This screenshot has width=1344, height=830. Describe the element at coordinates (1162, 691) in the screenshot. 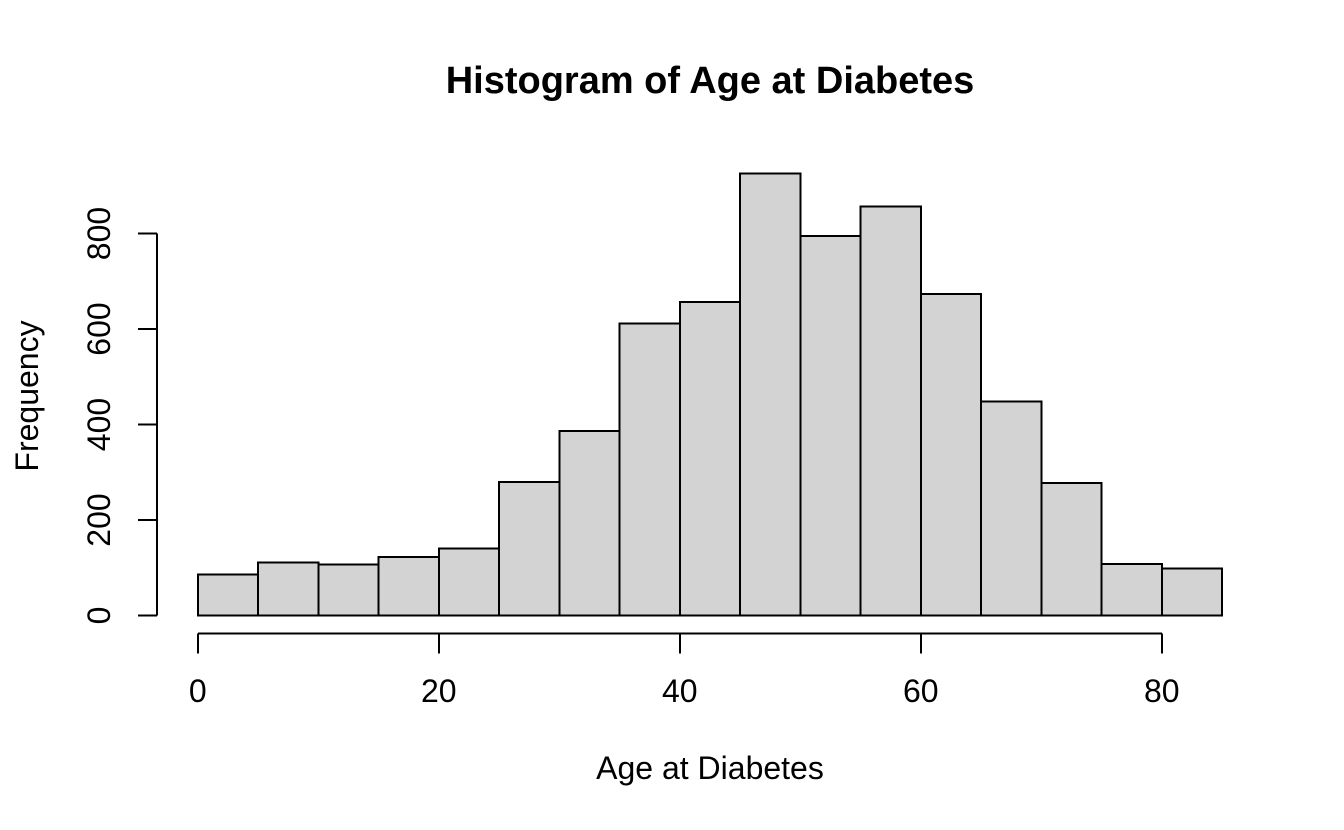

I see `x-axis-tick-label: 80` at that location.